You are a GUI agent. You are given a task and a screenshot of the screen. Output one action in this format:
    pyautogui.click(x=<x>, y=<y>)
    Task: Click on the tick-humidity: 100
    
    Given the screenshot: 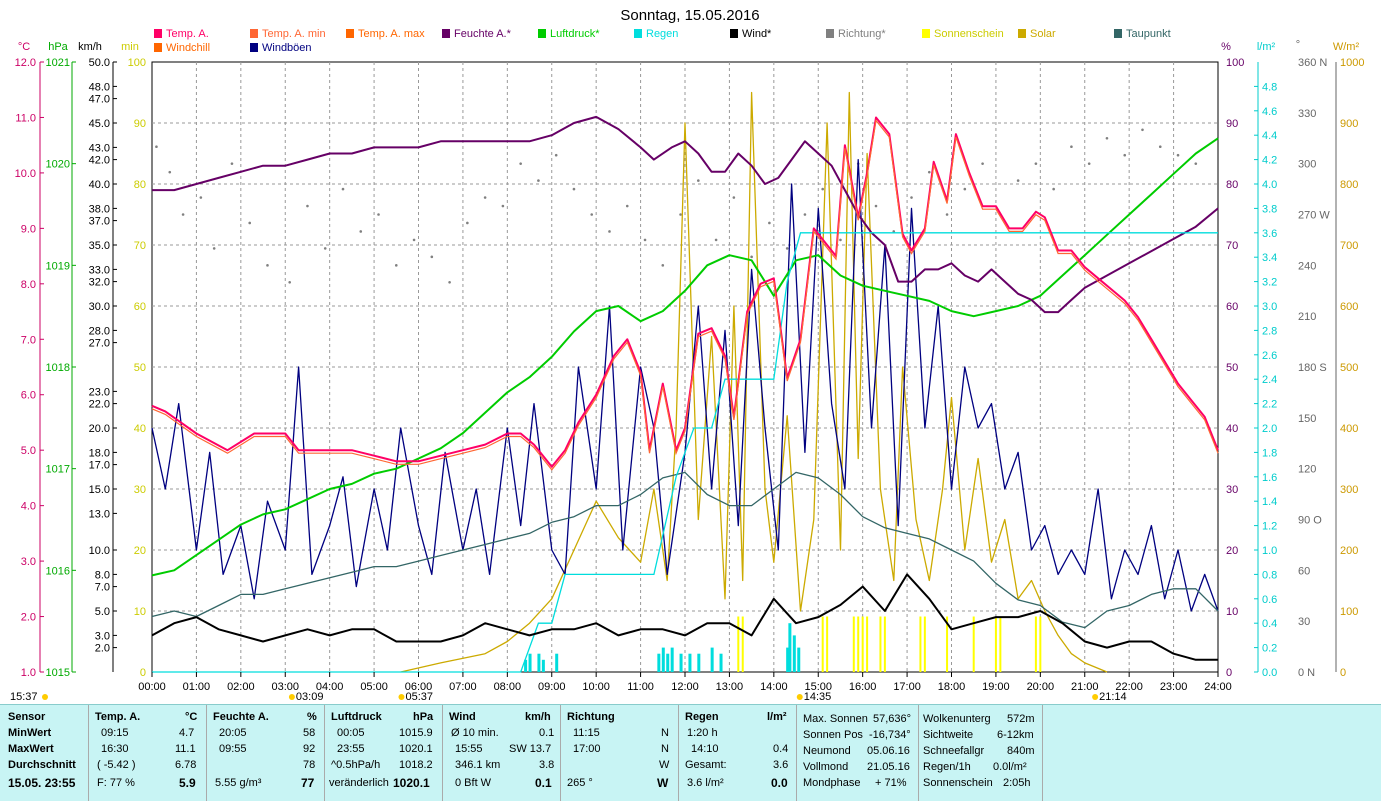 What is the action you would take?
    pyautogui.click(x=1235, y=63)
    